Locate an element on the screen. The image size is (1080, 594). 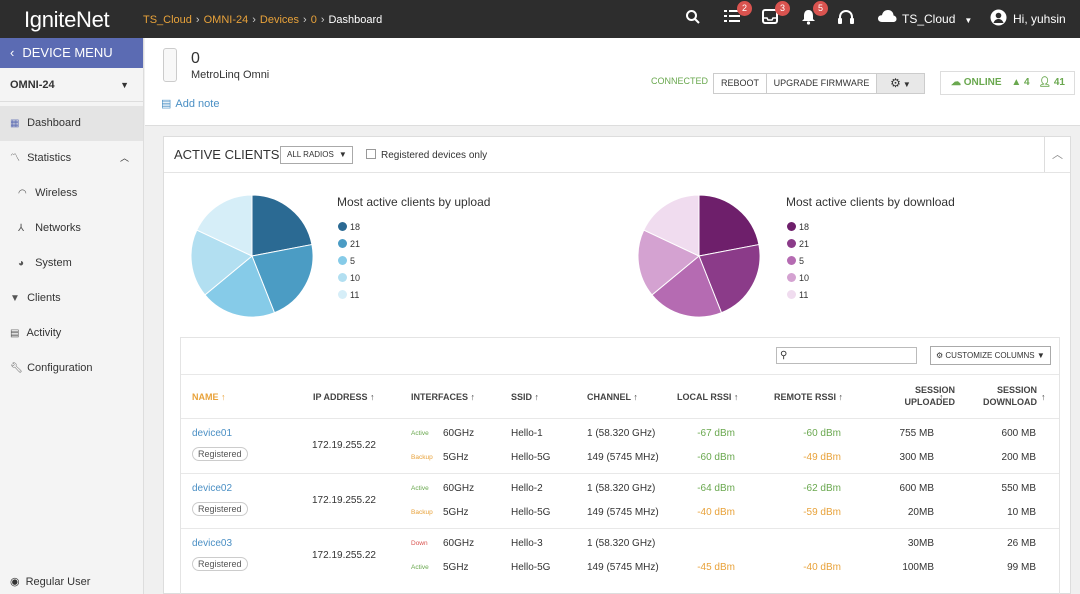
device-selector: OMNI-24 ▼ is located at coordinates (71, 85).